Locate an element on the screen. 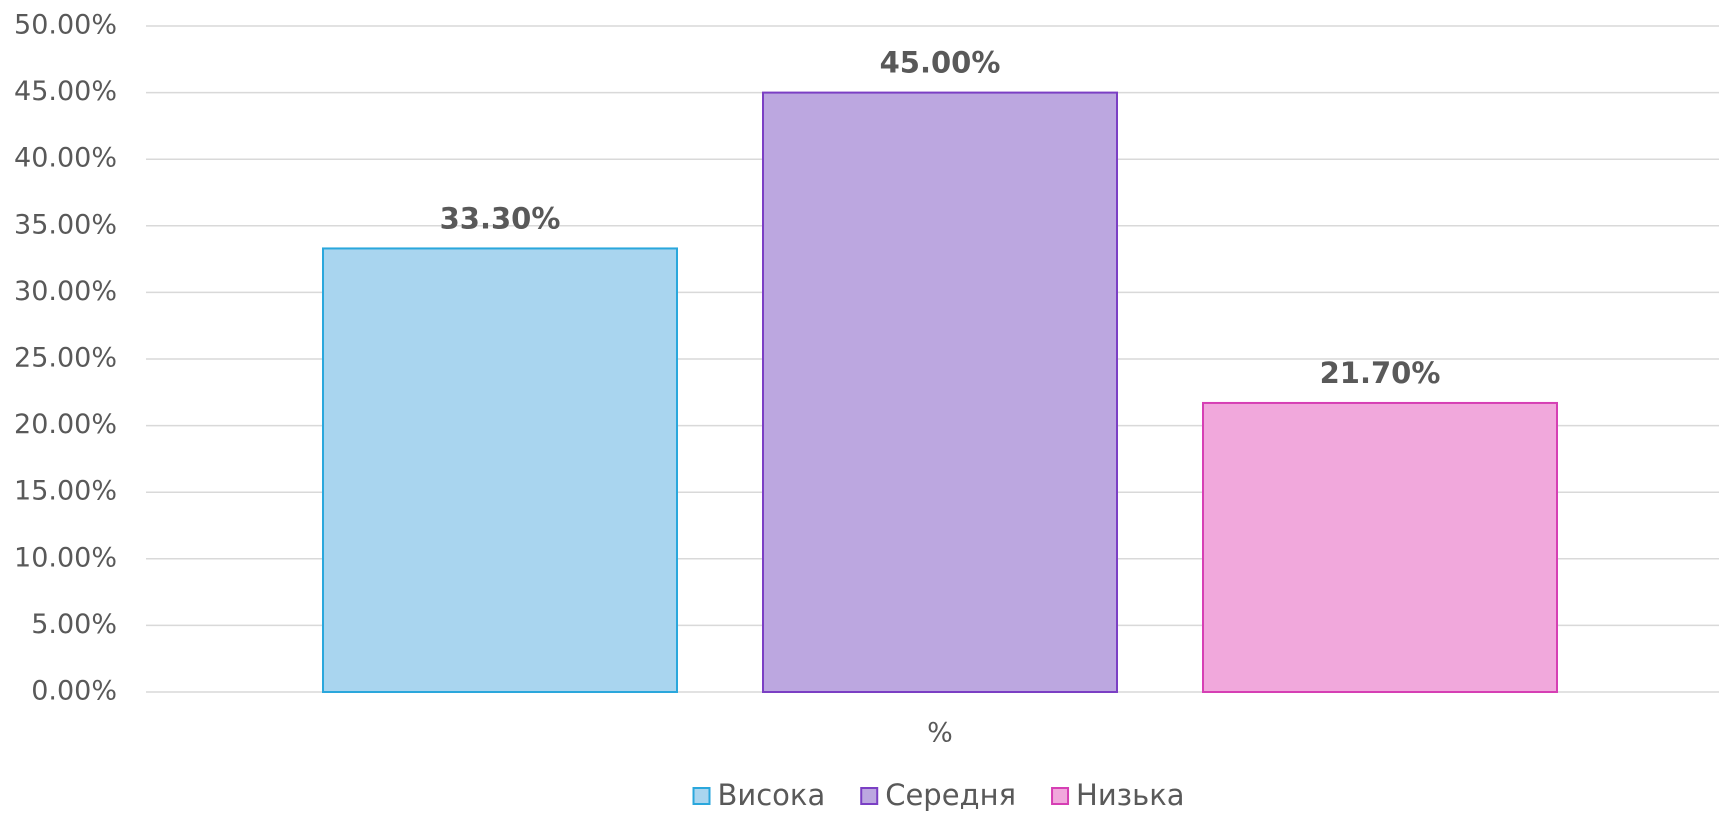 Image resolution: width=1719 pixels, height=813 pixels. y-tick-label: 20.00% is located at coordinates (65, 424).